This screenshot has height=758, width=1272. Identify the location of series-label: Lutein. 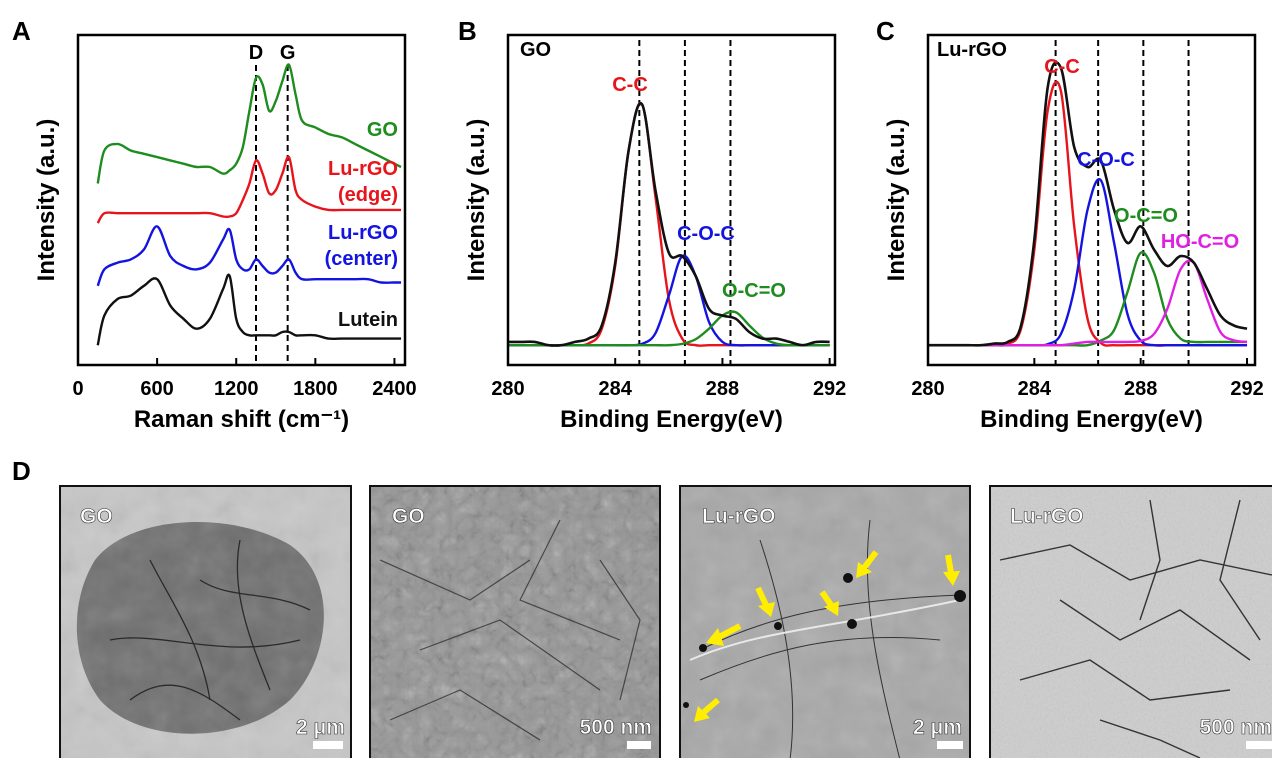
(368, 320).